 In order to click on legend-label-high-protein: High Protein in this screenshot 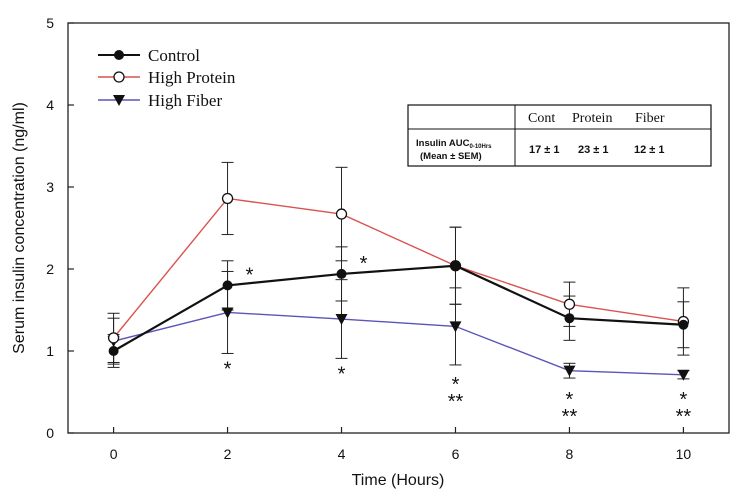, I will do `click(192, 77)`.